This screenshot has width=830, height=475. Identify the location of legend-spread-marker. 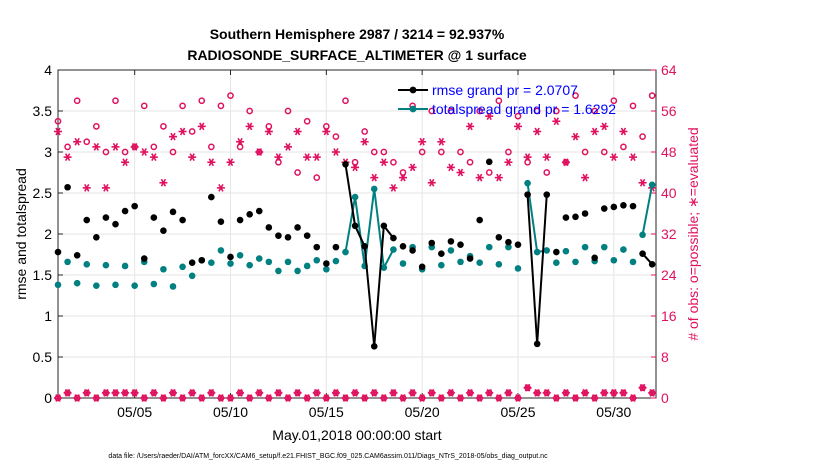
(413, 109).